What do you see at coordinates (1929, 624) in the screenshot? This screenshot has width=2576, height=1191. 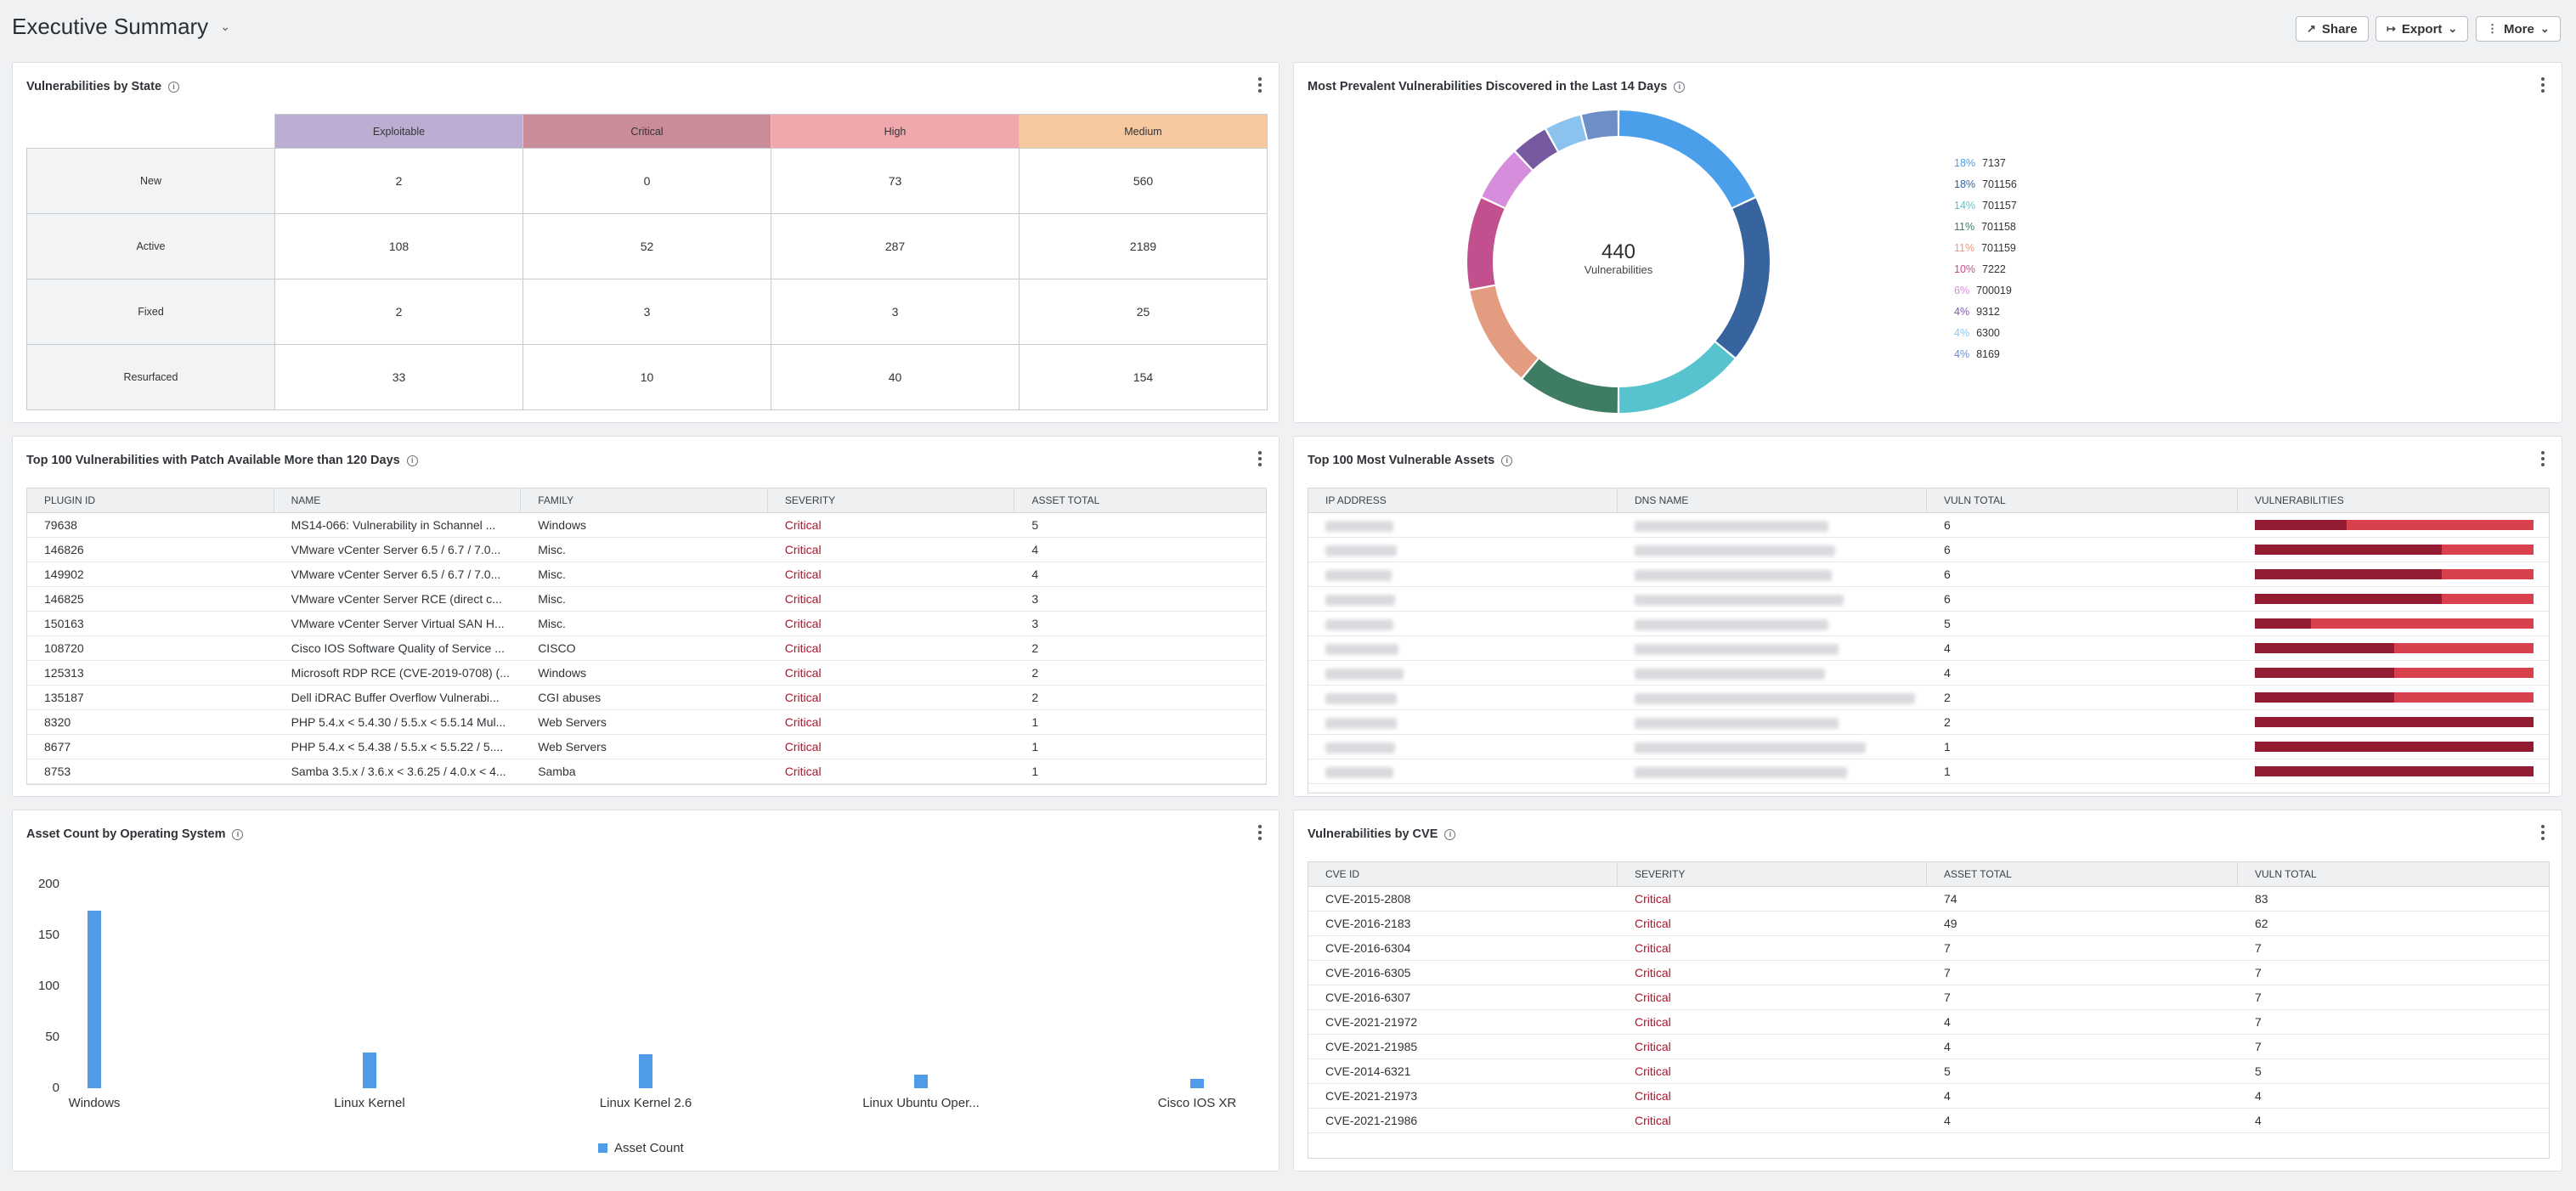 I see `table-row: 5` at bounding box center [1929, 624].